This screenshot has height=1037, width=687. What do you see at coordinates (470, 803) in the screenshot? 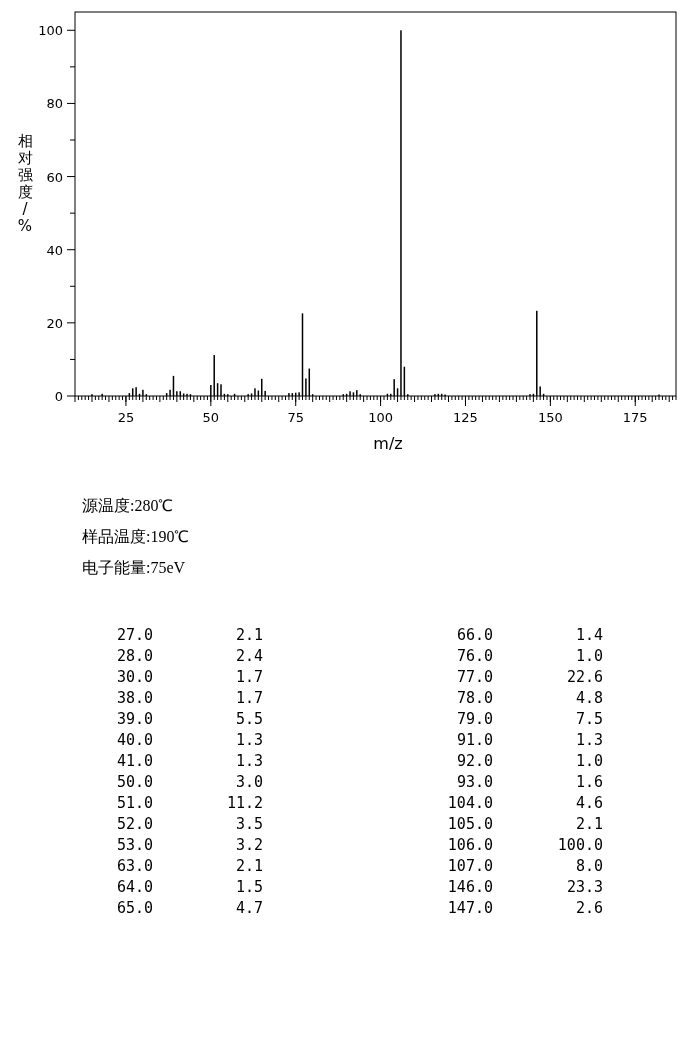
I see `text: 104.0` at bounding box center [470, 803].